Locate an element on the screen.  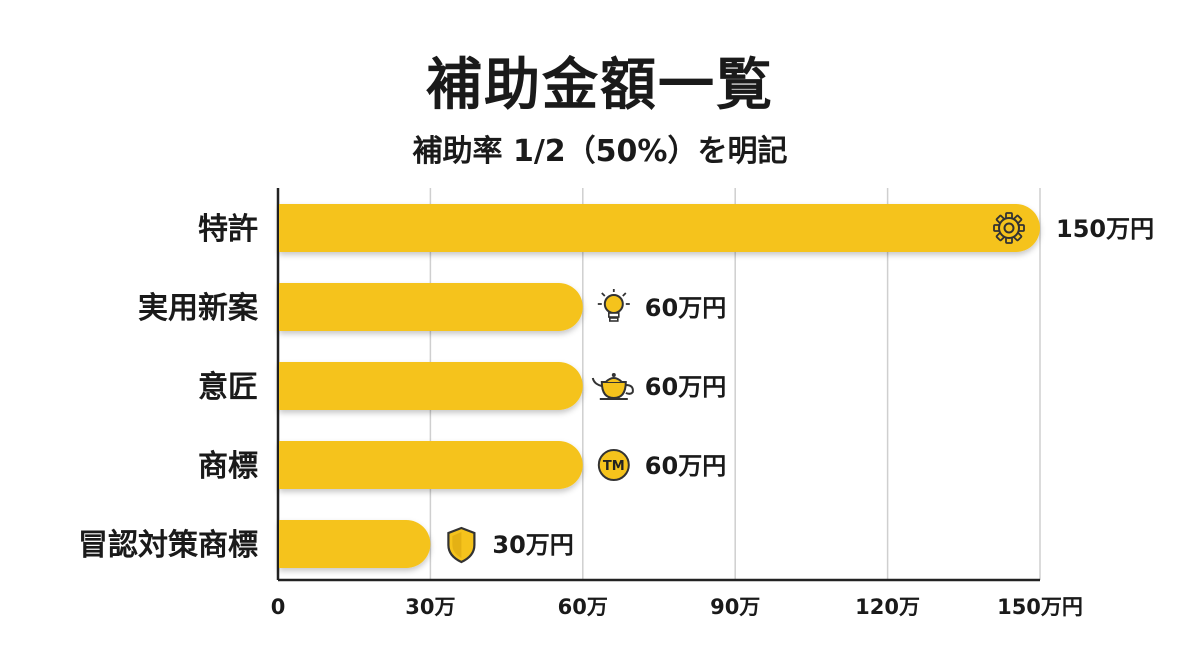
chart-subtitle: 補助率 1/2（50%）を明記 is located at coordinates (600, 151).